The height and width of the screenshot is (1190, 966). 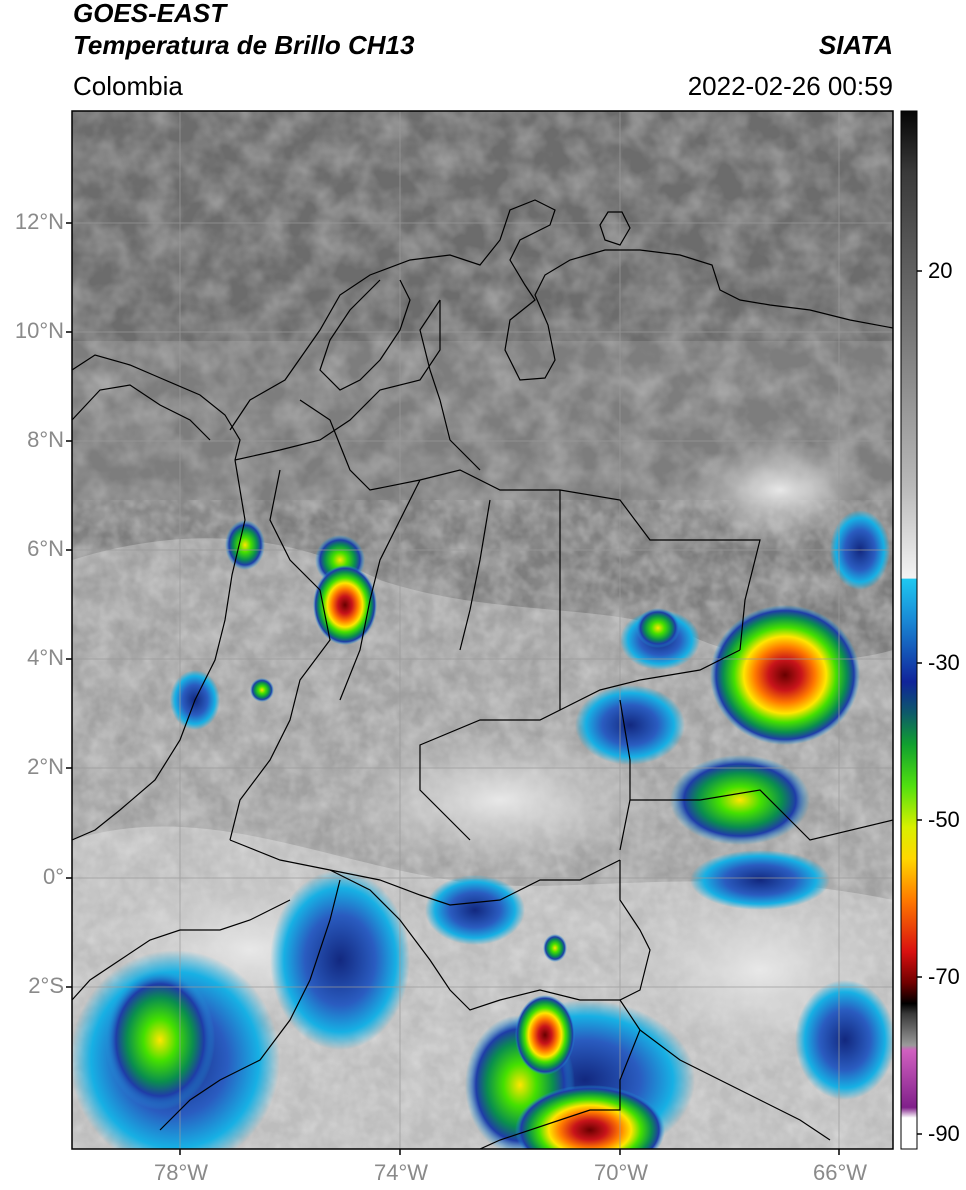 I want to click on organization-label: SIATA, so click(x=855, y=45).